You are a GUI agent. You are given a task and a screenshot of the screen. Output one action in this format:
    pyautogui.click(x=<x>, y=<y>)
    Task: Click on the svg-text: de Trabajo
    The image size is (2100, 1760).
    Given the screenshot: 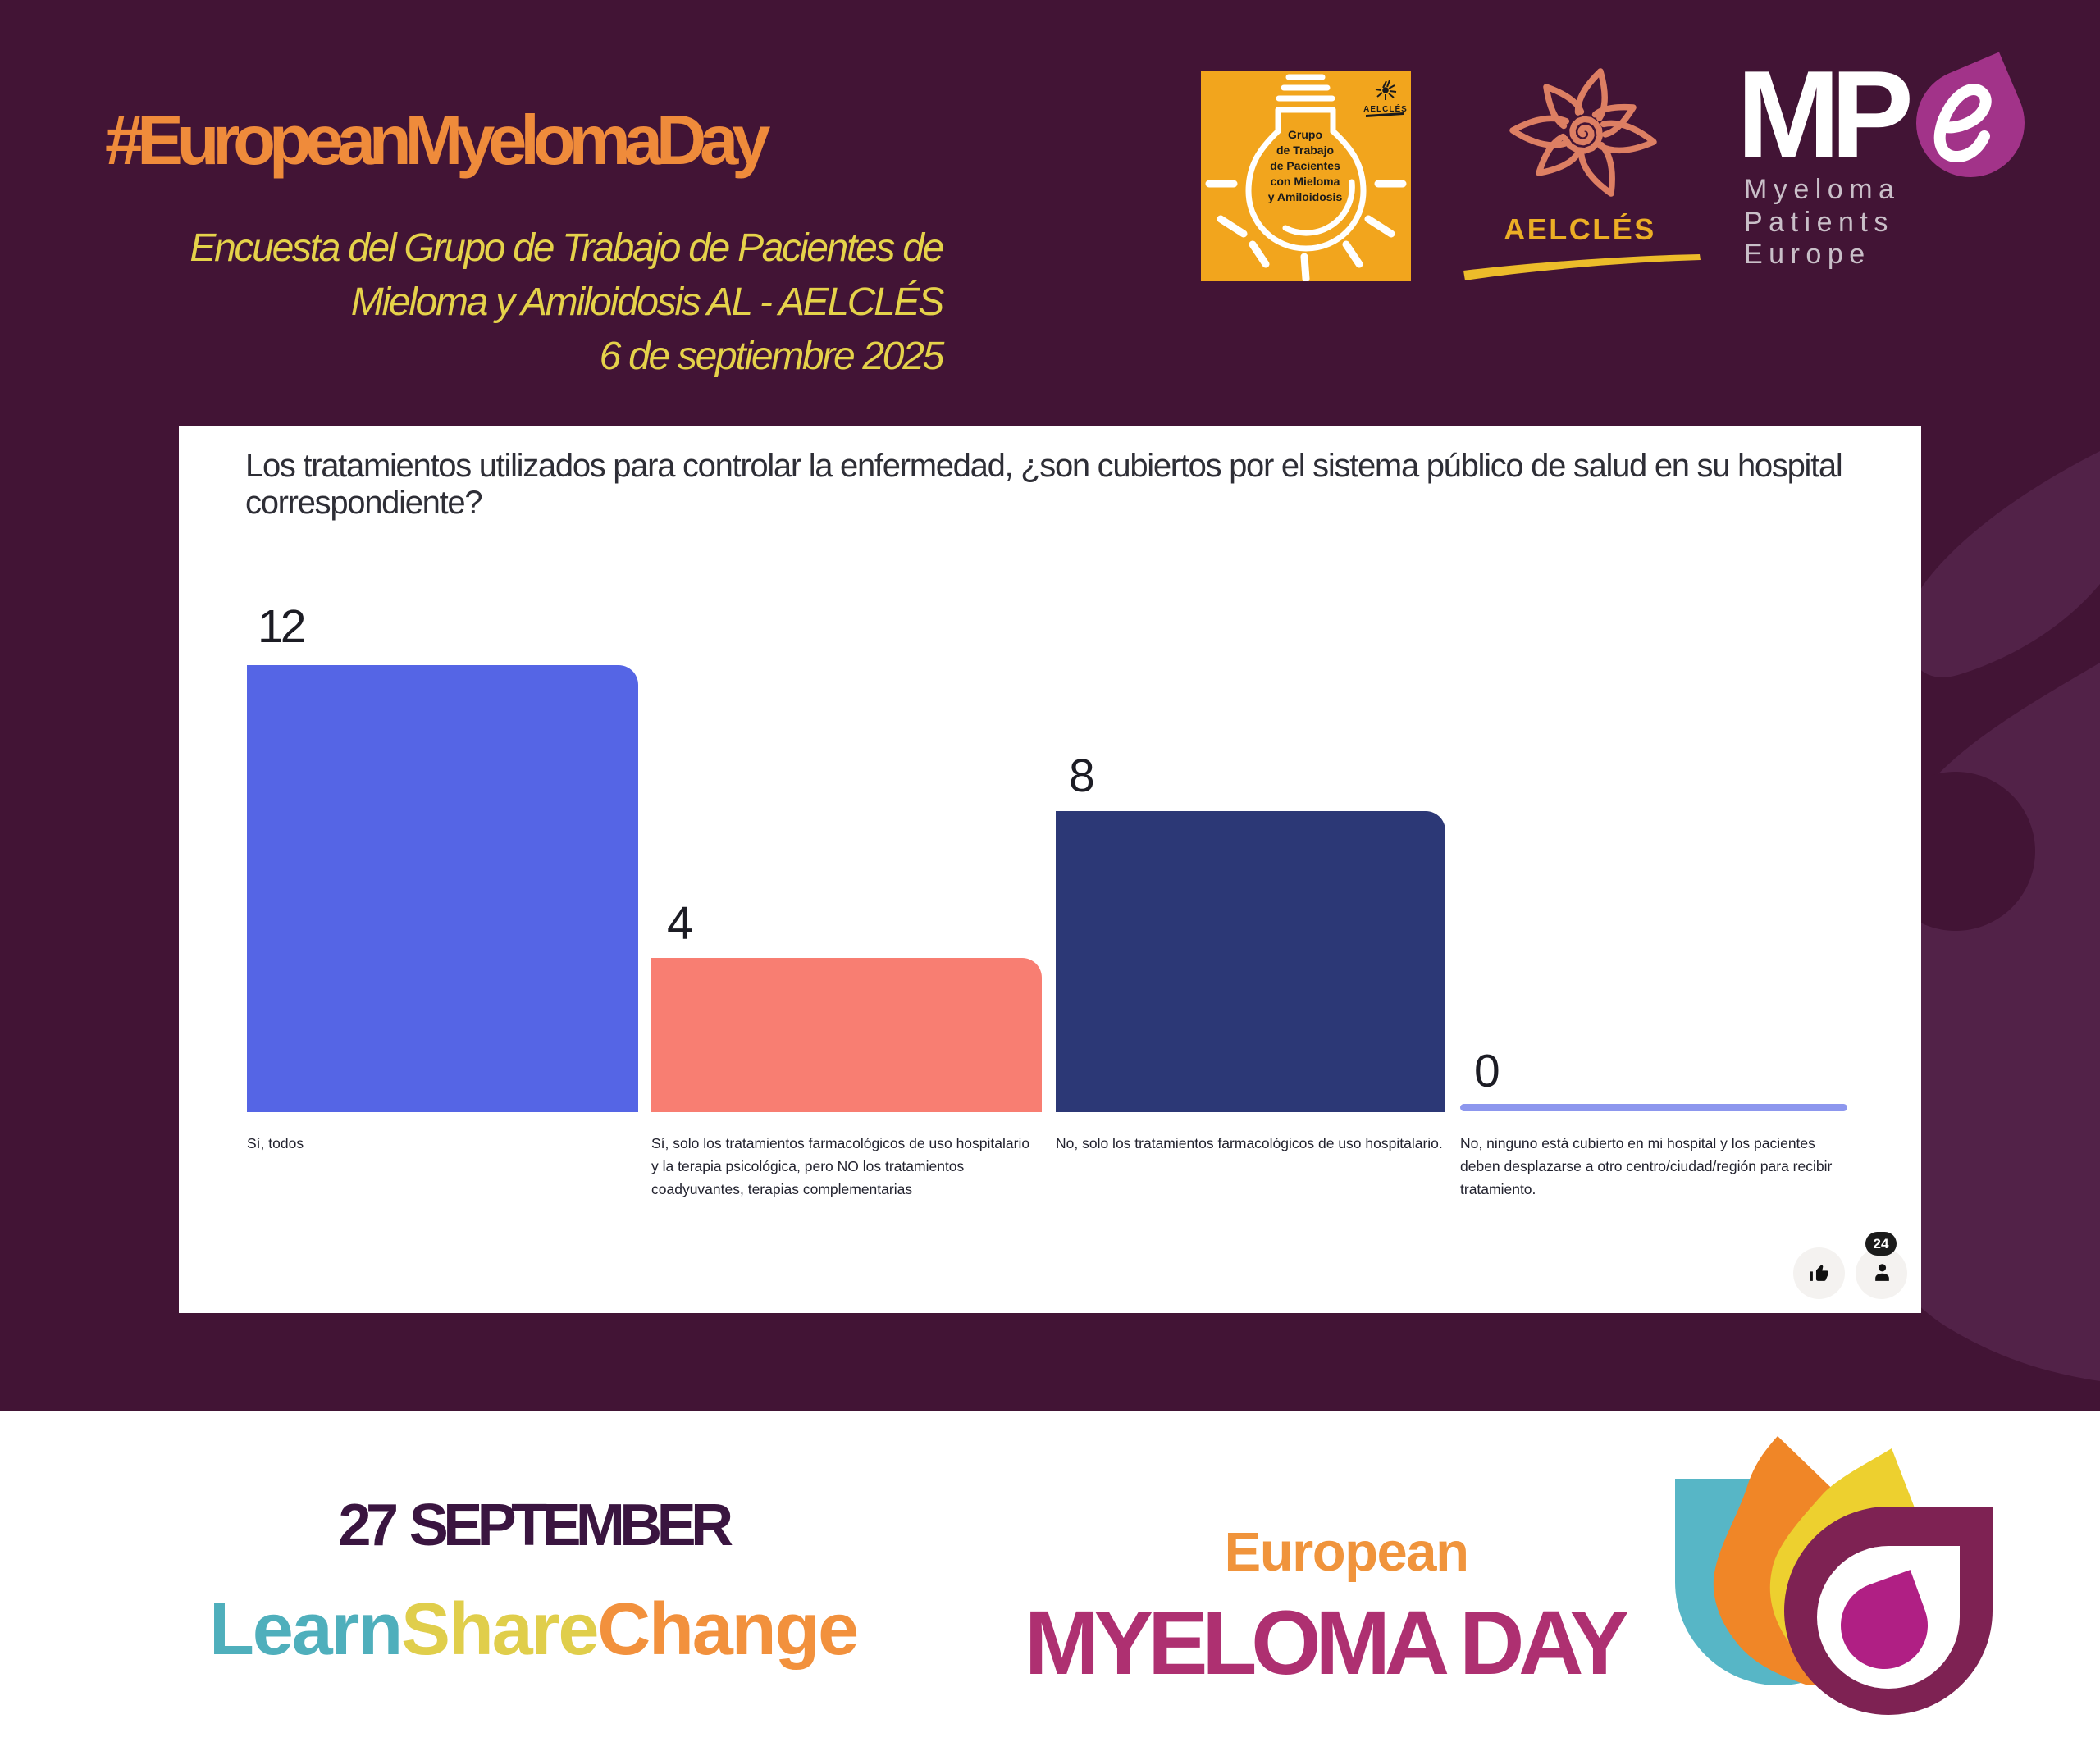 What is the action you would take?
    pyautogui.click(x=1305, y=150)
    